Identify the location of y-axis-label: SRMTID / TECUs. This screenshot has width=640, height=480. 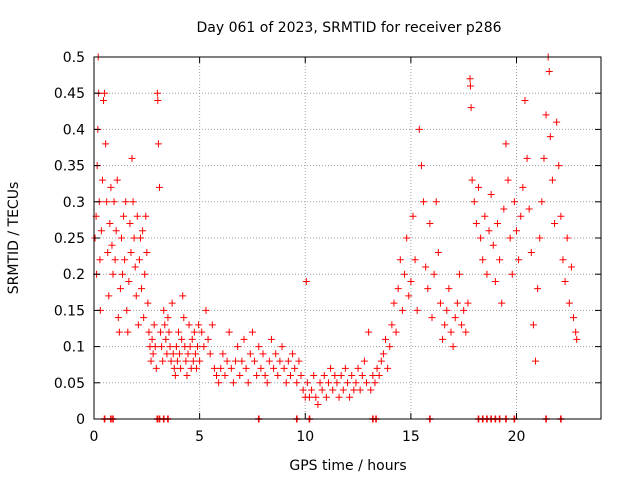
(14, 238).